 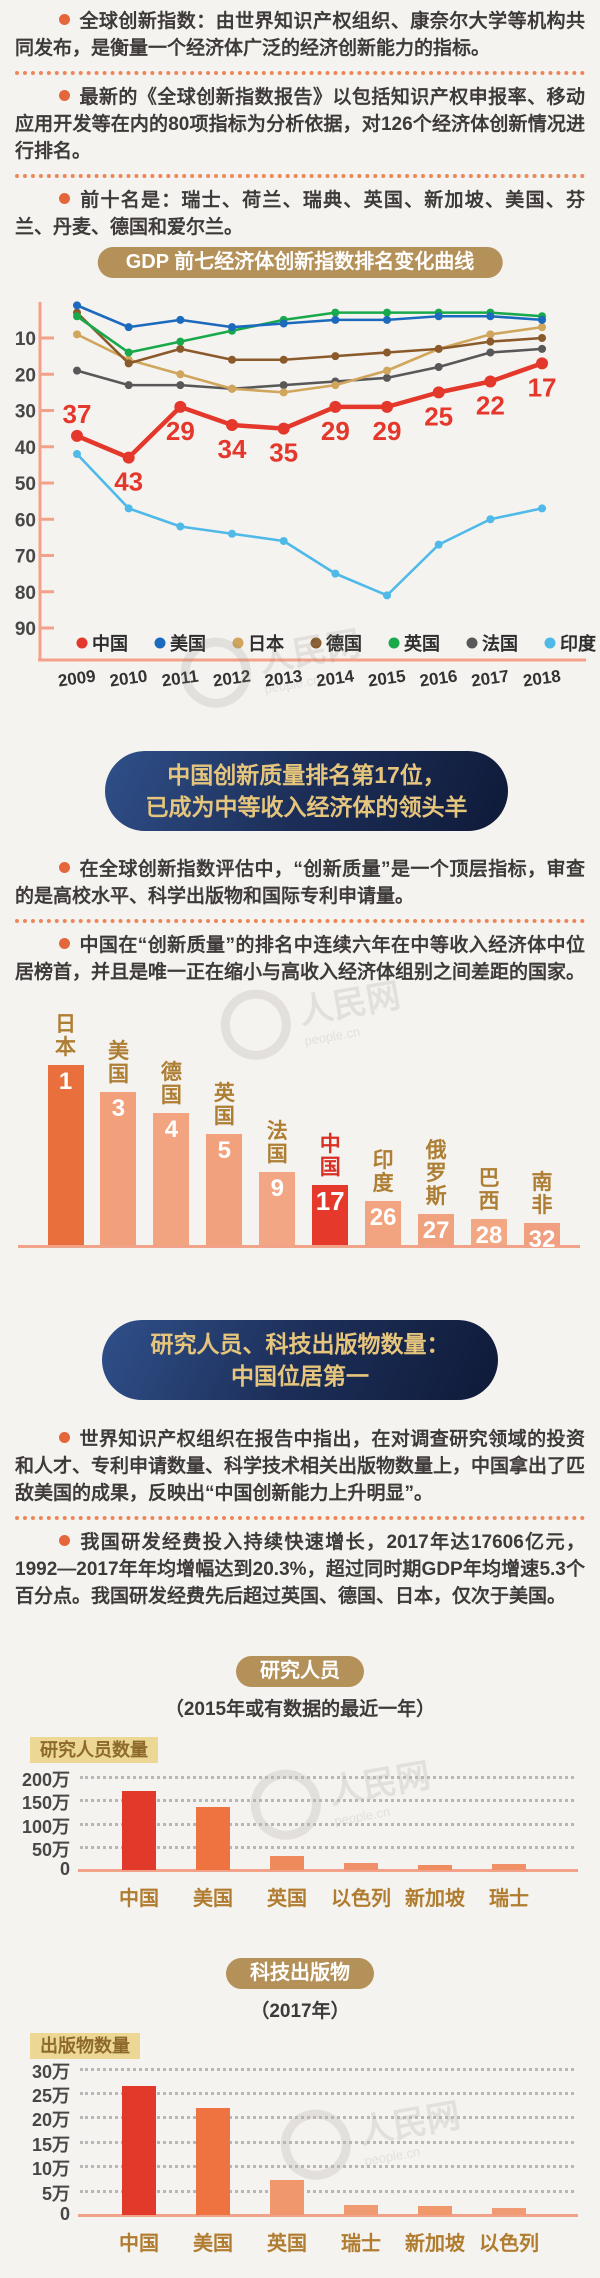 I want to click on quality-rank-value: 17, so click(x=330, y=1201).